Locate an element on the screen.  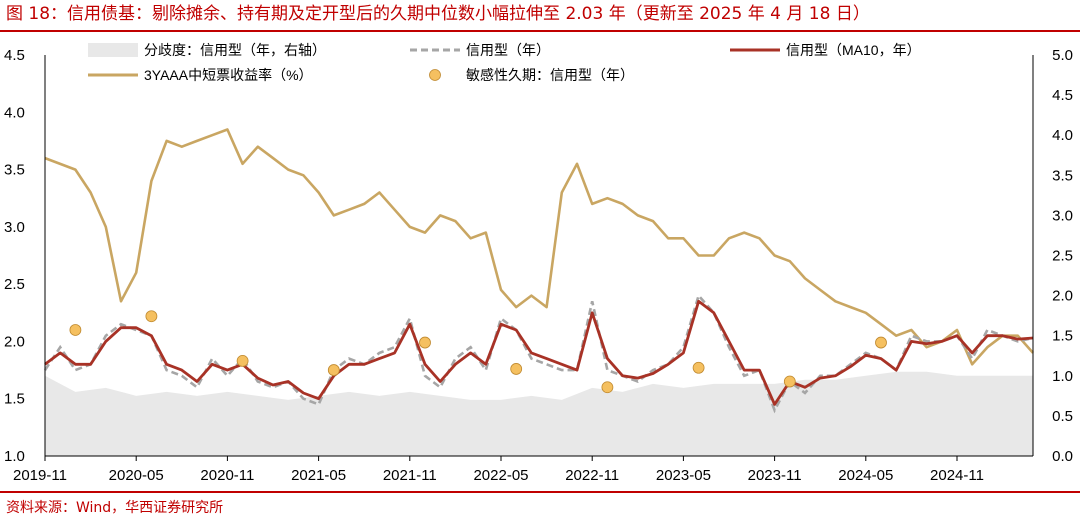
y-tick-left: 3.0 is located at coordinates (14, 227).